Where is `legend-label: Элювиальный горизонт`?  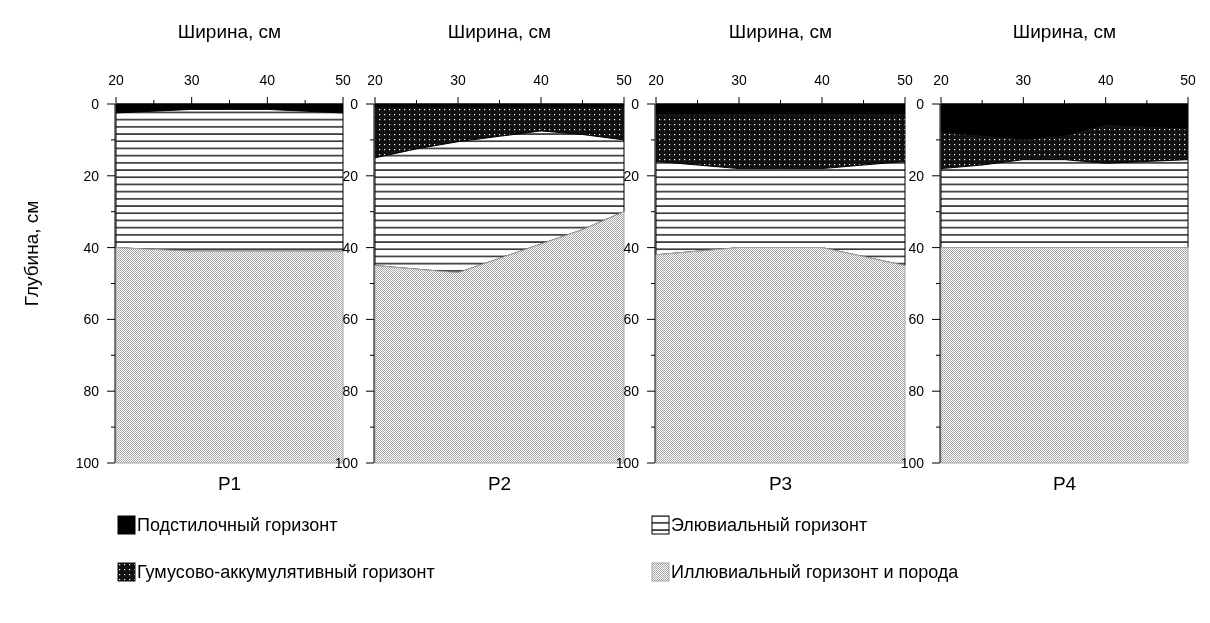 legend-label: Элювиальный горизонт is located at coordinates (769, 525).